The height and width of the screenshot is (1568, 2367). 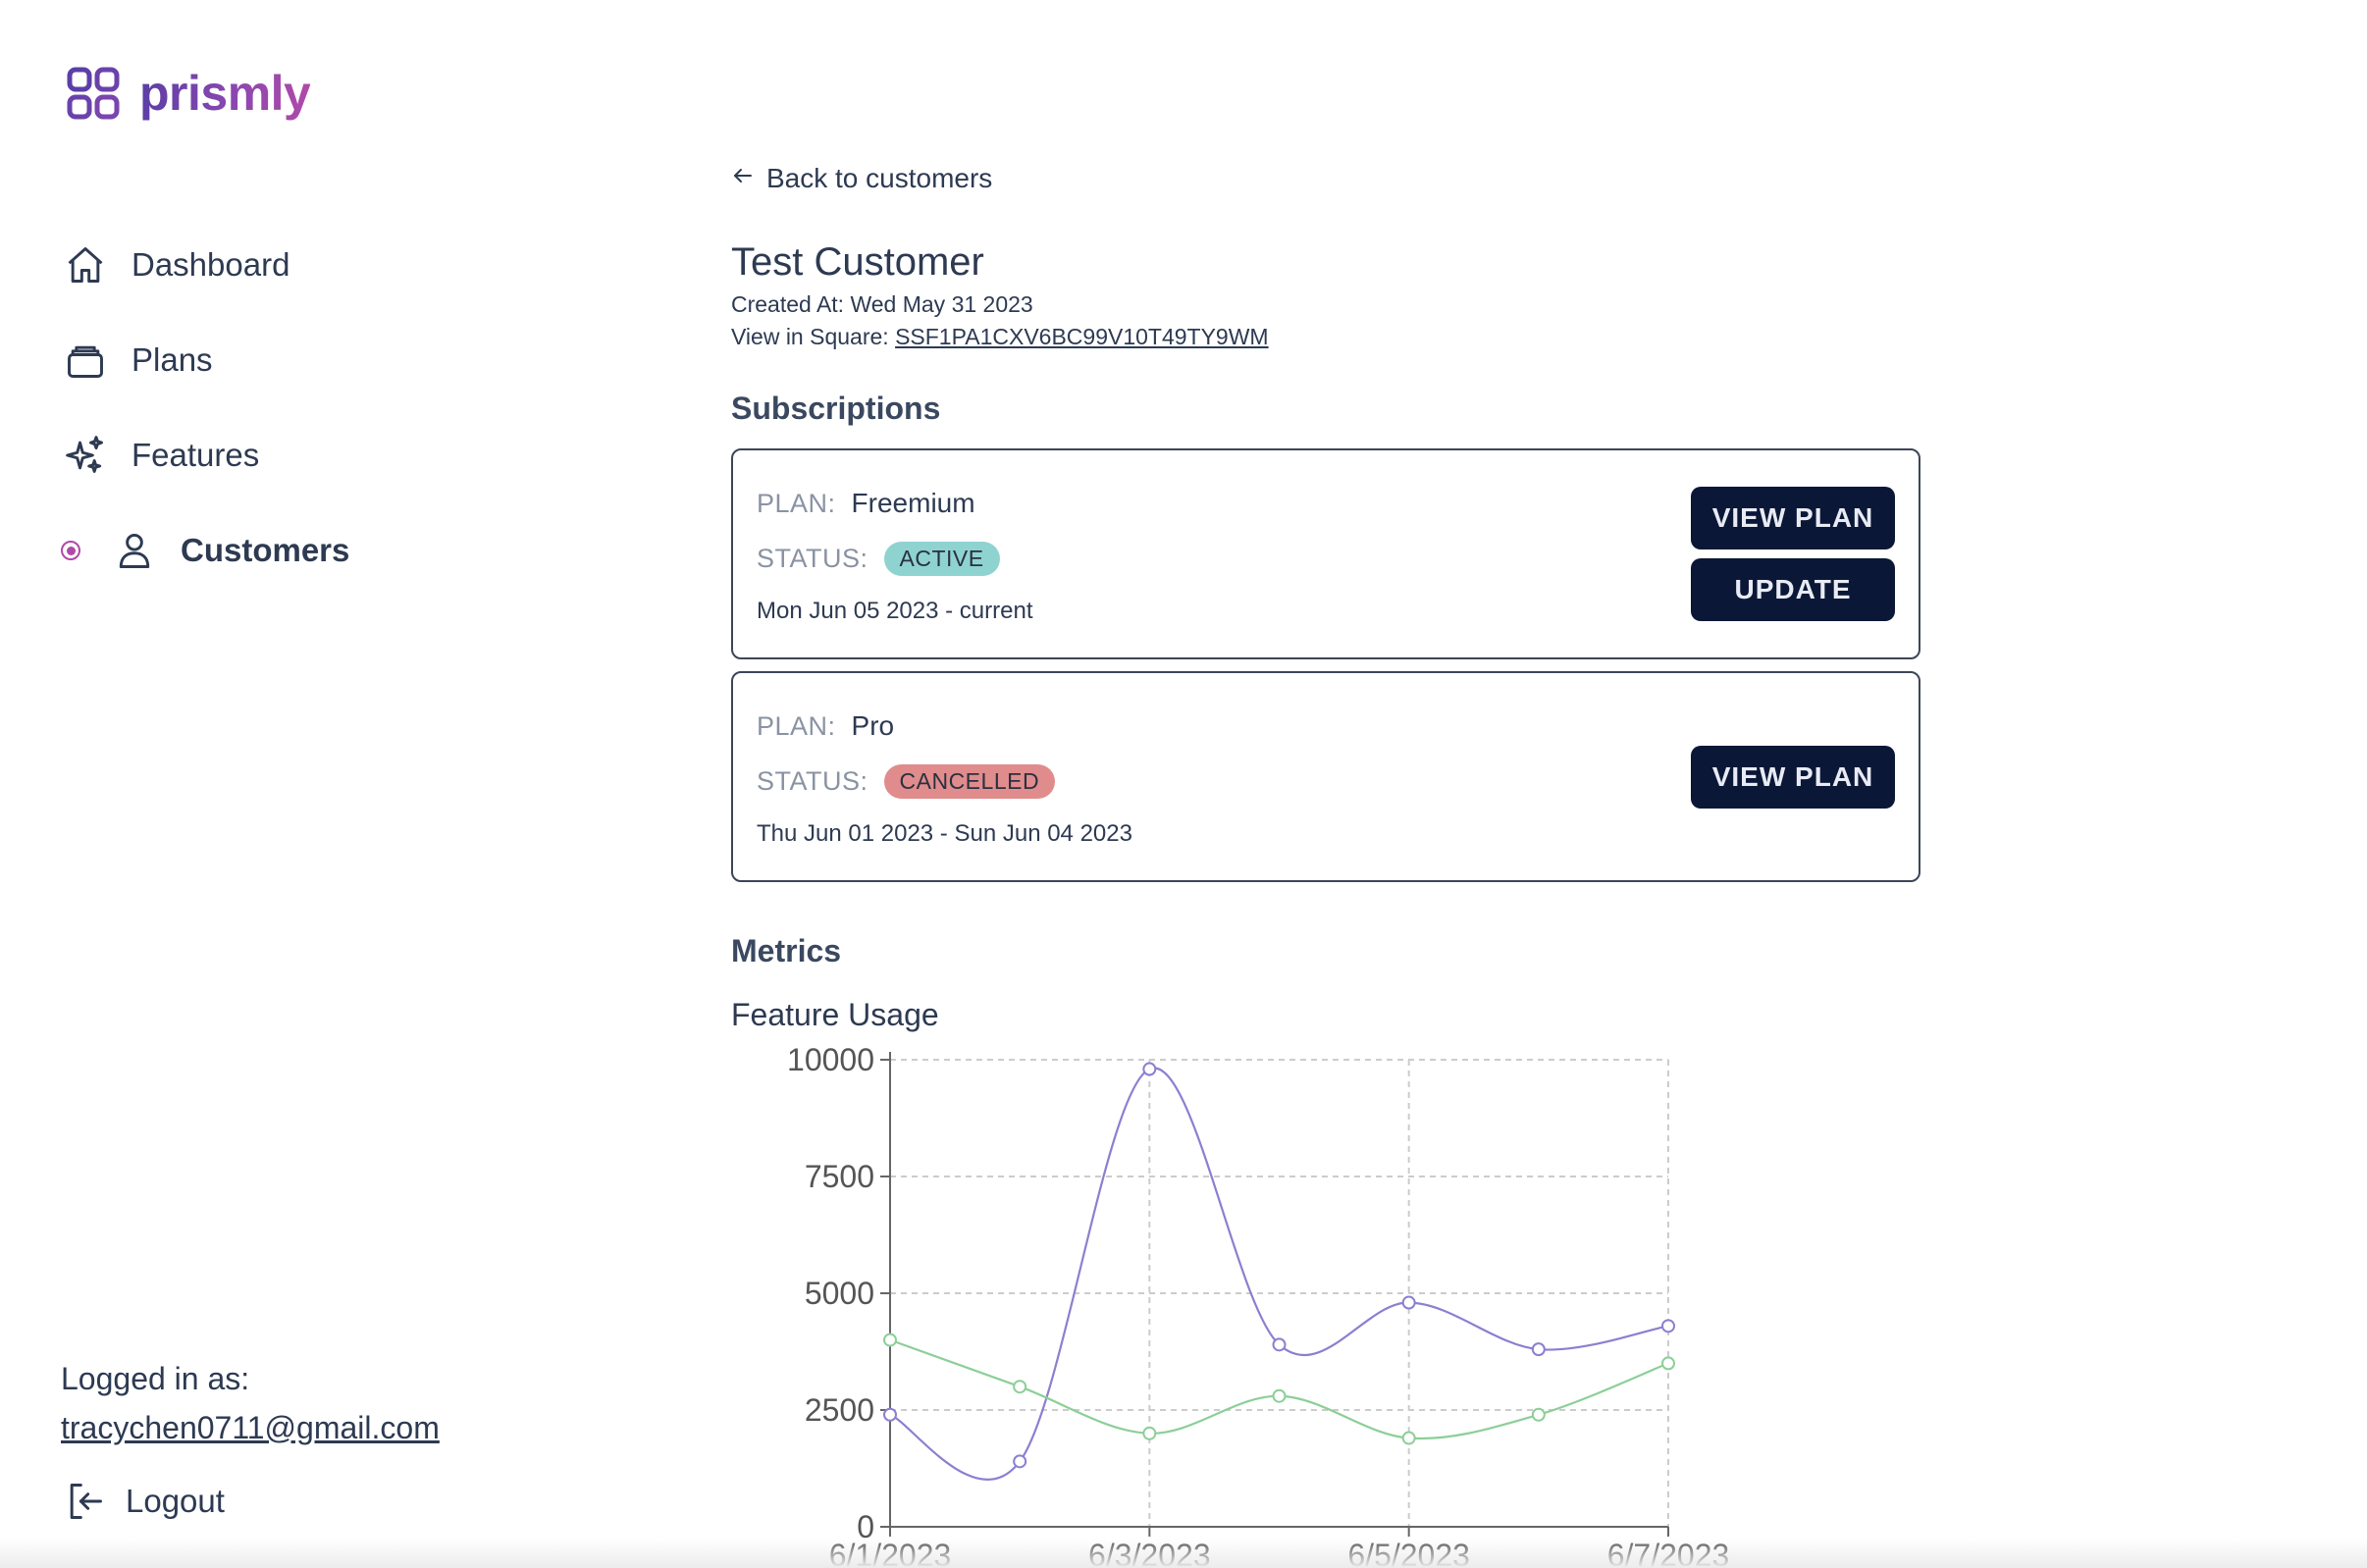 I want to click on plan-name: Freemium, so click(x=913, y=503).